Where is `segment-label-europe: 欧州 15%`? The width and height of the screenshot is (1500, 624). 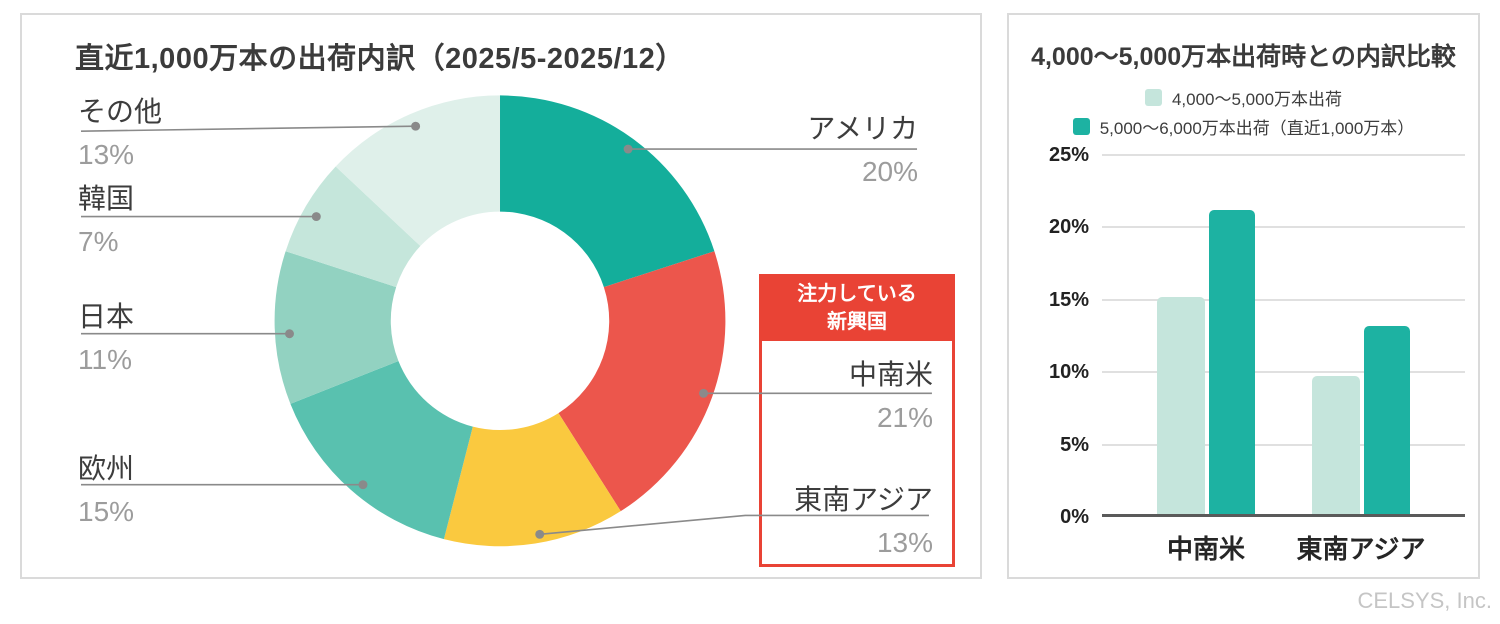
segment-label-europe: 欧州 15% is located at coordinates (106, 490).